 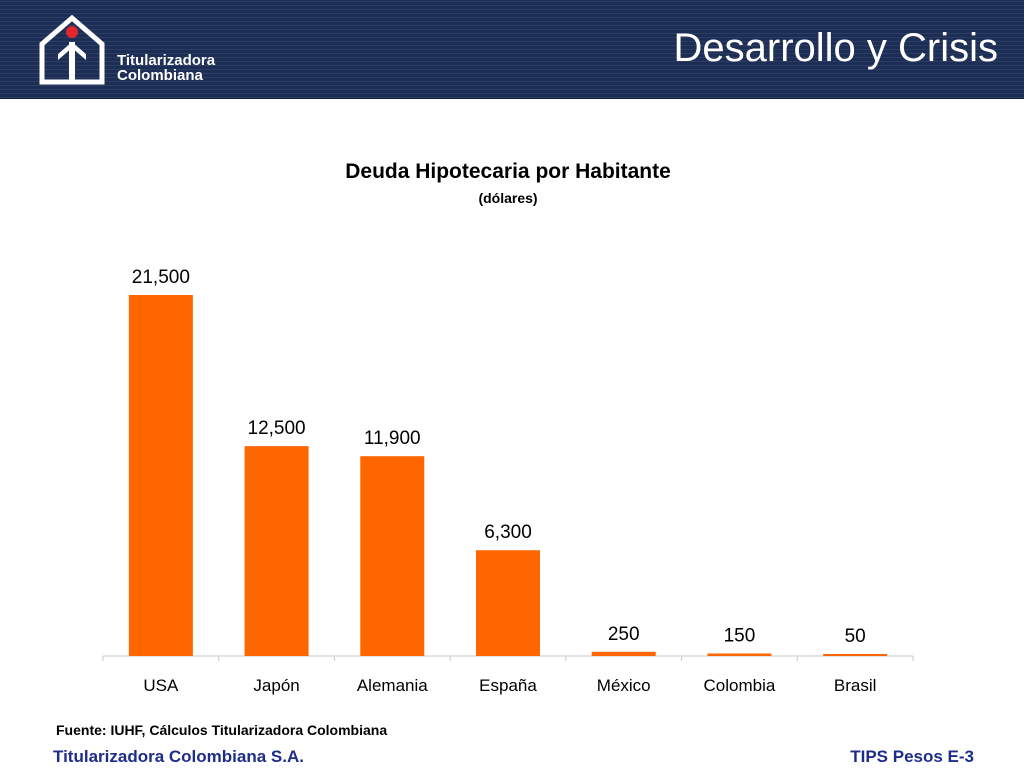 What do you see at coordinates (855, 636) in the screenshot?
I see `data-label: 50` at bounding box center [855, 636].